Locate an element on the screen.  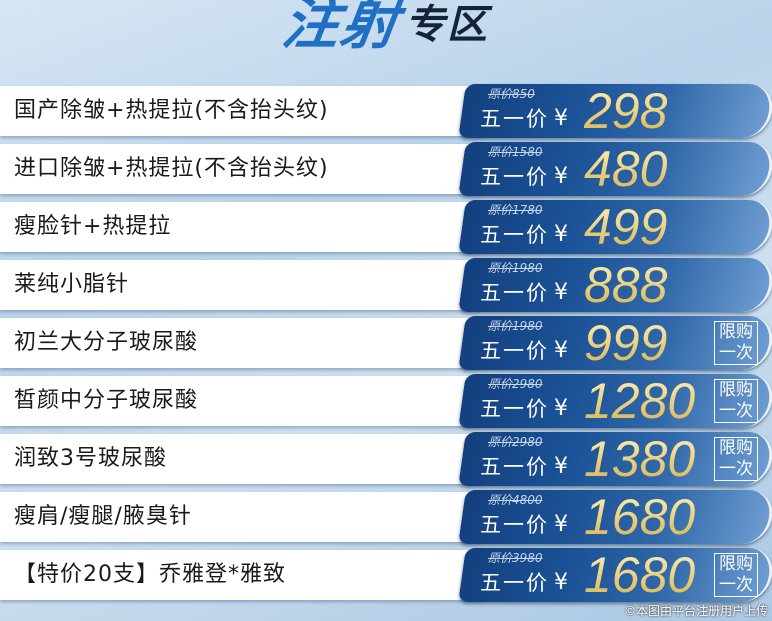
sale-price: 480 is located at coordinates (626, 169).